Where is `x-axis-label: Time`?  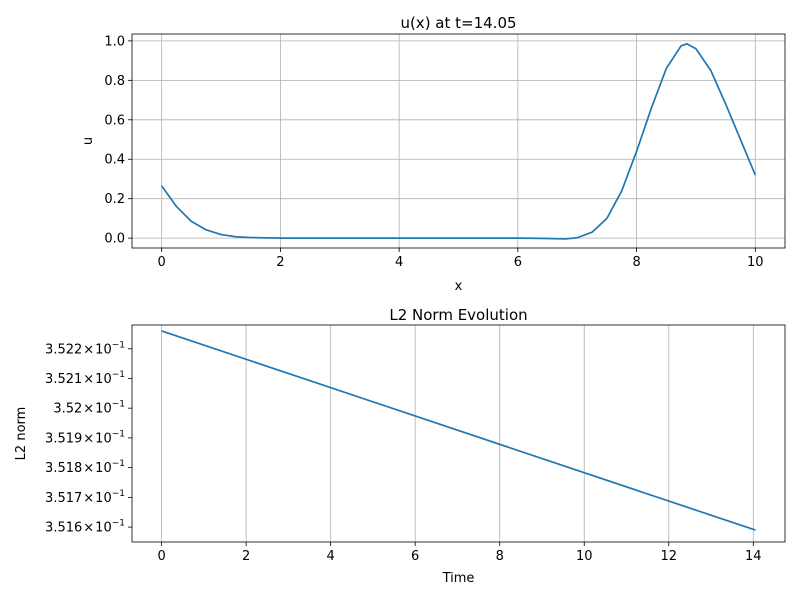 x-axis-label: Time is located at coordinates (458, 578).